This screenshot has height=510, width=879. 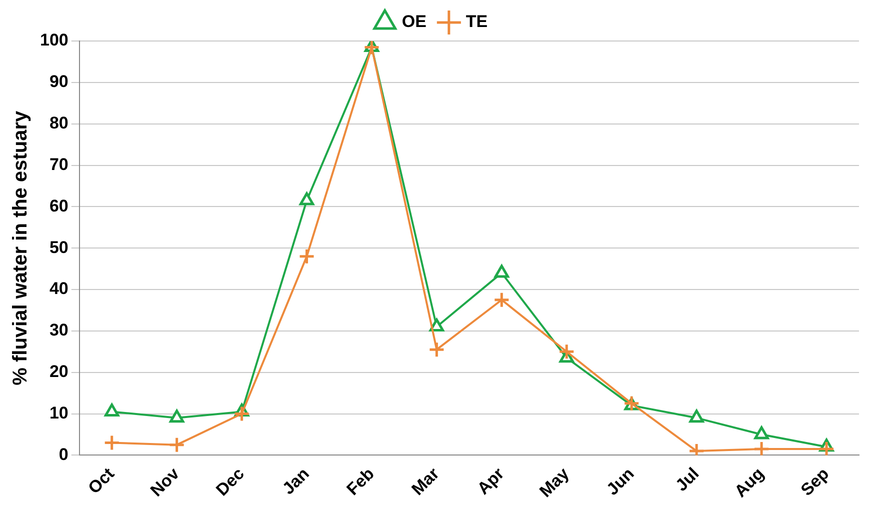 I want to click on y-tick-label: 60, so click(x=58, y=206).